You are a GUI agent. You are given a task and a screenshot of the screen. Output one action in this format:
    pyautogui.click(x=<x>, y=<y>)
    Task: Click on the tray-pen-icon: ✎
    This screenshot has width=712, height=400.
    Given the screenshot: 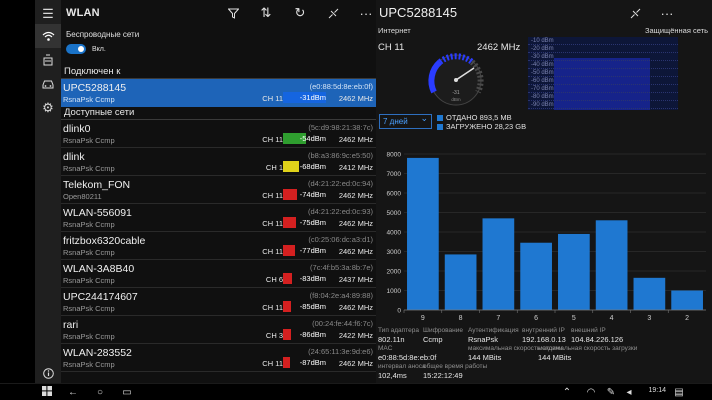 What is the action you would take?
    pyautogui.click(x=611, y=392)
    